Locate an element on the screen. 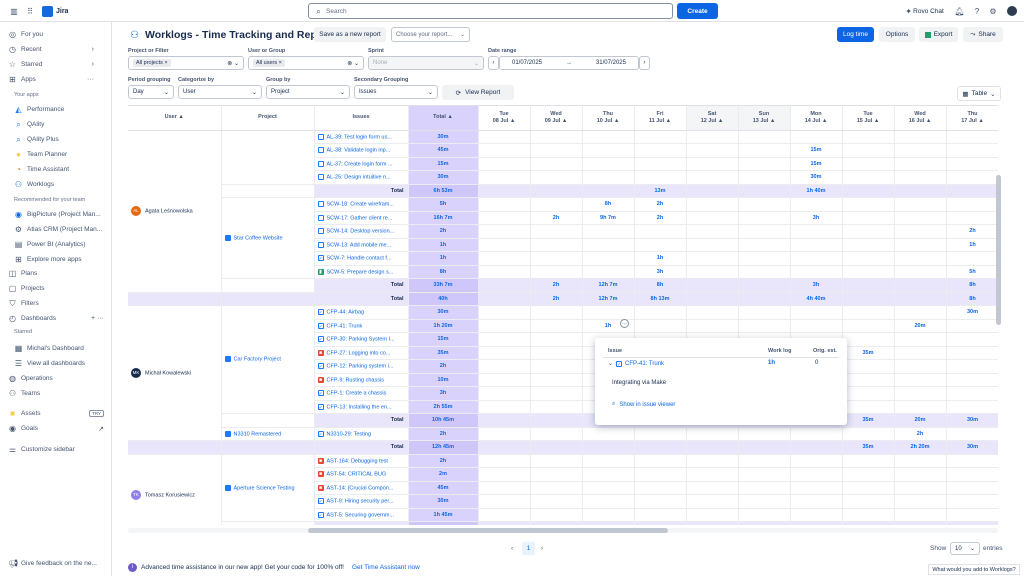 The width and height of the screenshot is (1024, 576). project-cell: Aperture Science Testing is located at coordinates (268, 488).